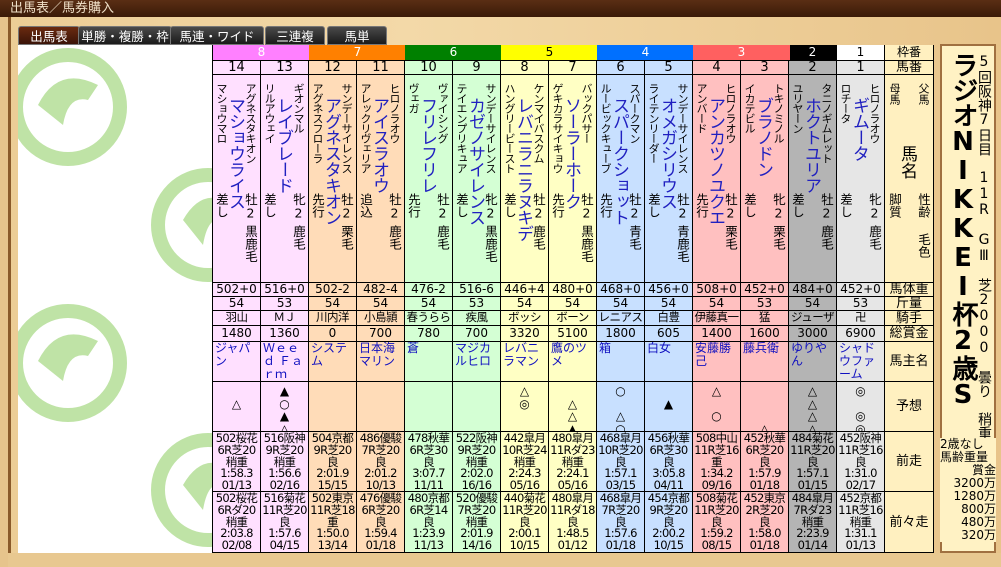 The image size is (1001, 567). What do you see at coordinates (978, 535) in the screenshot?
I see `prize-amount: 320万` at bounding box center [978, 535].